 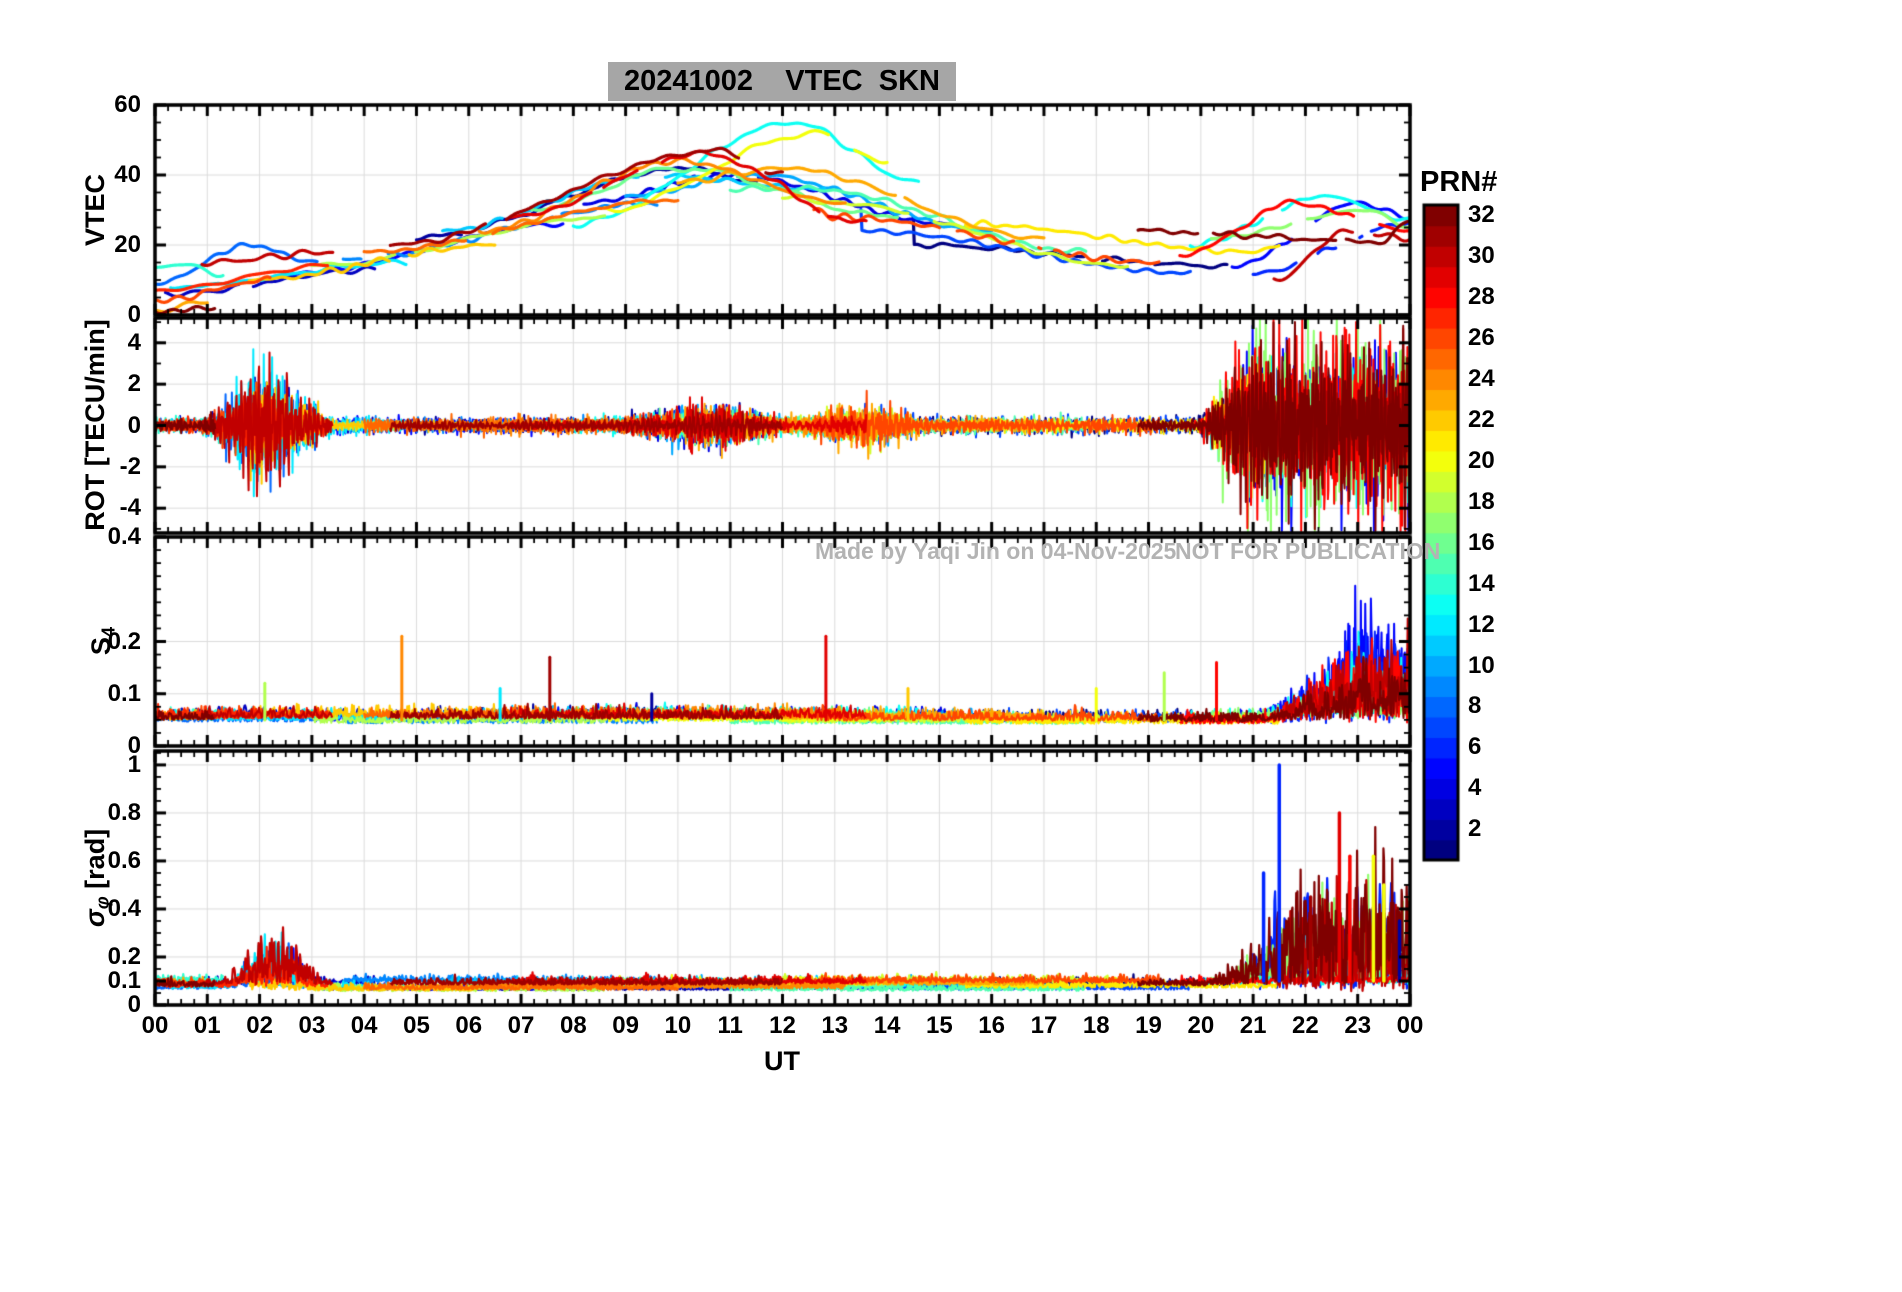 I want to click on colorbar-tick-label: 32, so click(x=1481, y=215).